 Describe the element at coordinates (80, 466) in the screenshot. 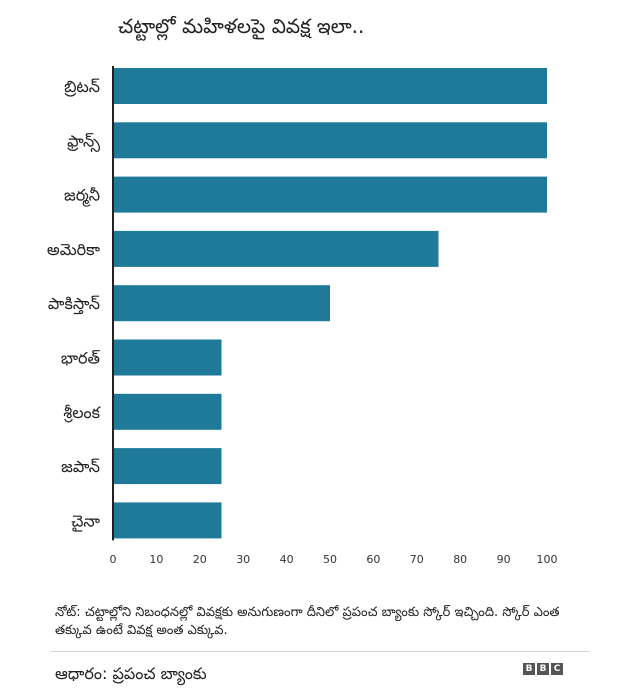

I see `category-label: జపాన్` at that location.